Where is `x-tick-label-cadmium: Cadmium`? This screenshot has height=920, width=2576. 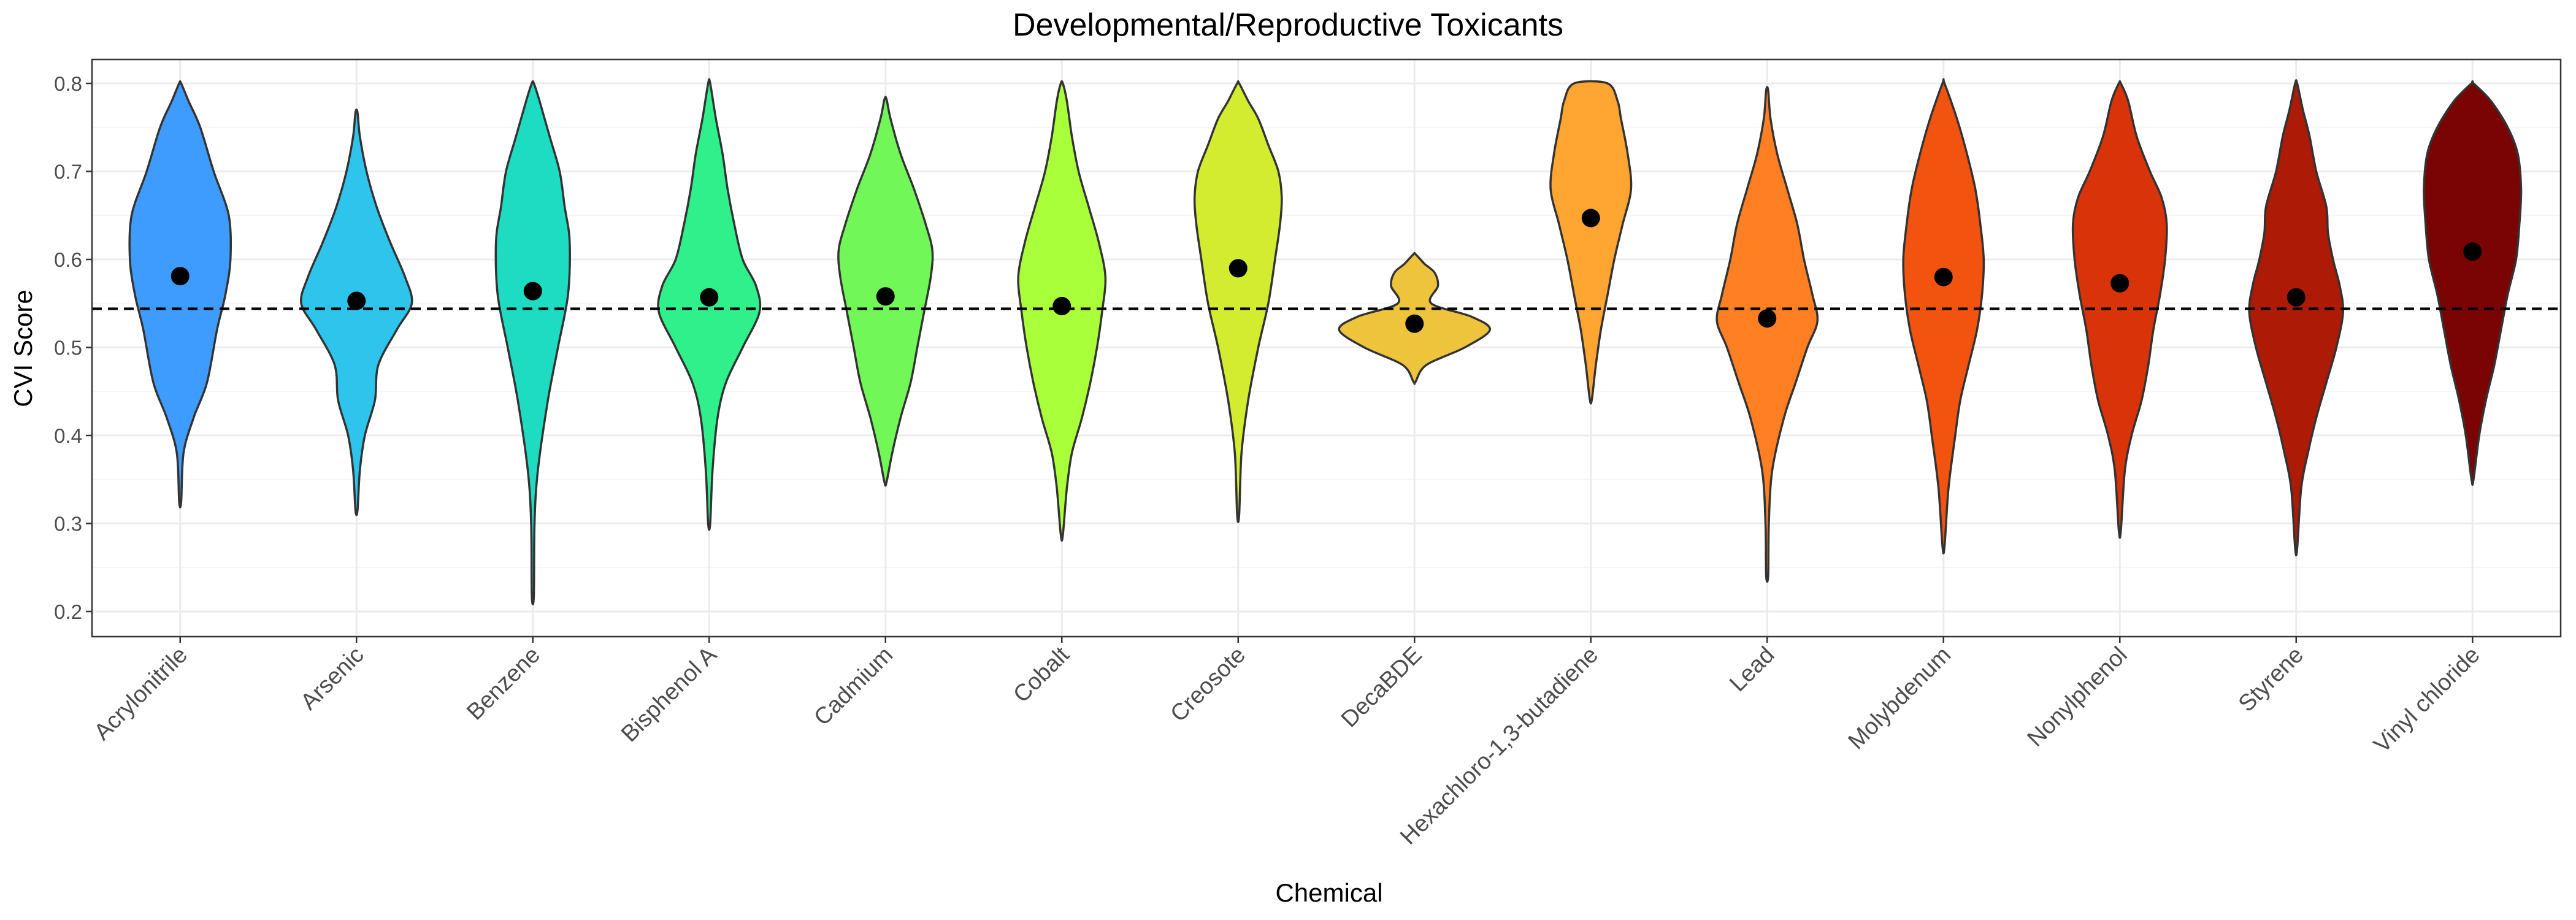 x-tick-label-cadmium: Cadmium is located at coordinates (853, 686).